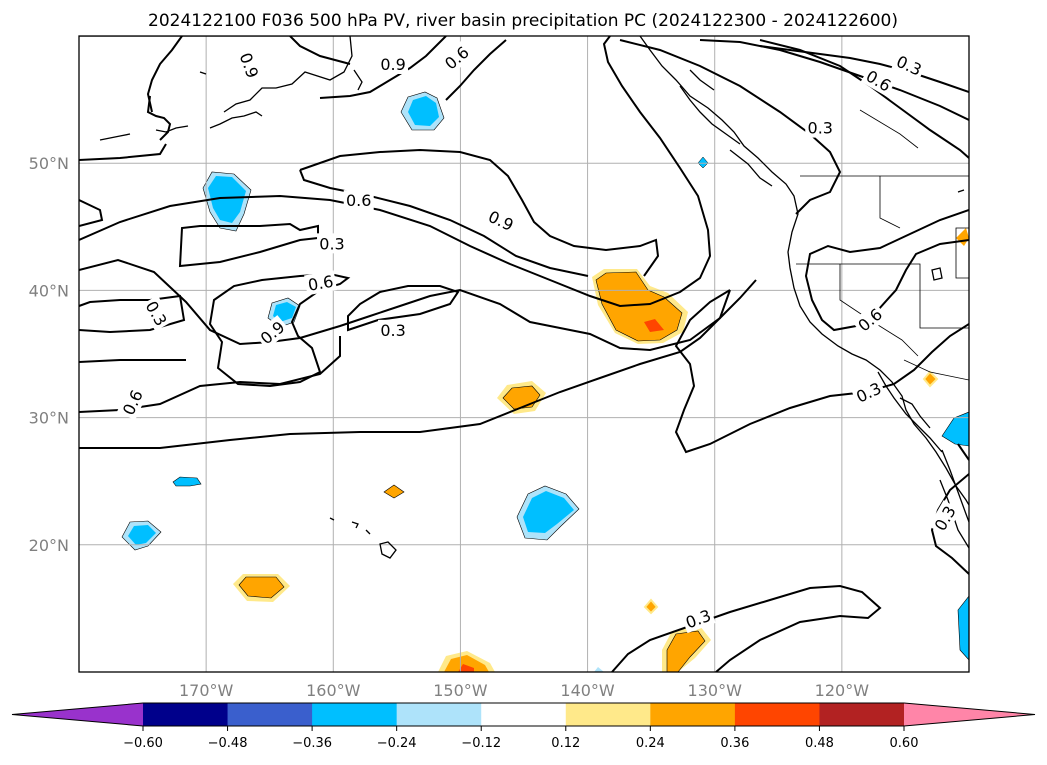 Image resolution: width=1047 pixels, height=765 pixels. I want to click on colorbar-tick-label: 0.60, so click(904, 743).